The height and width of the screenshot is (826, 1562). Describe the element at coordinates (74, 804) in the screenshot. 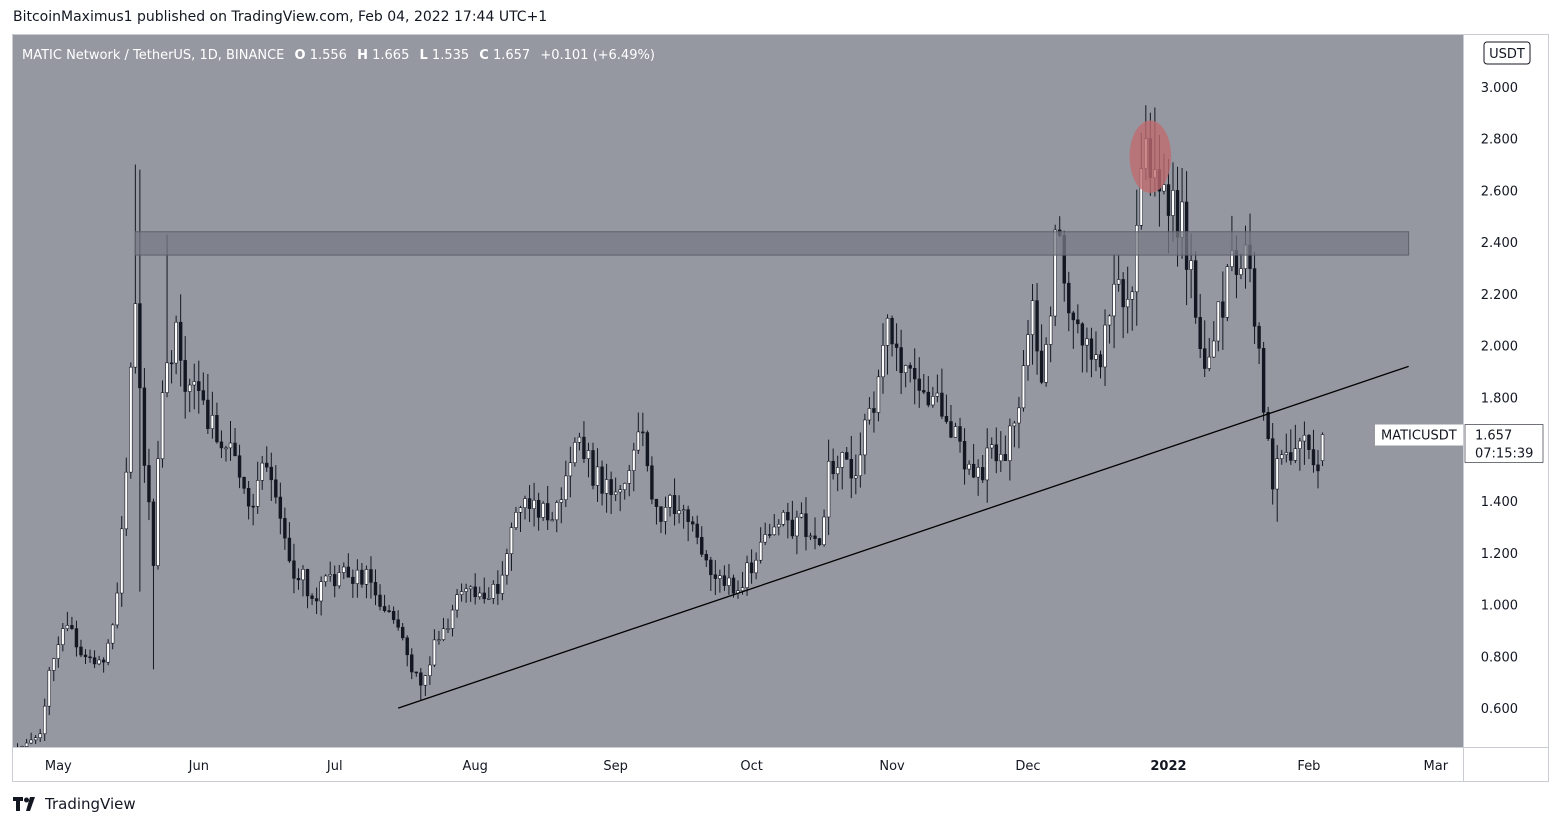

I see `tradingview-footer: TradingView` at that location.